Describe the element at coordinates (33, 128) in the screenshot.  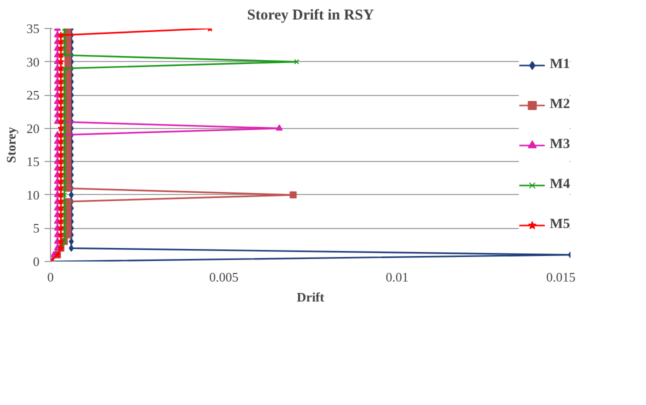
I see `y-tick-label: 20` at that location.